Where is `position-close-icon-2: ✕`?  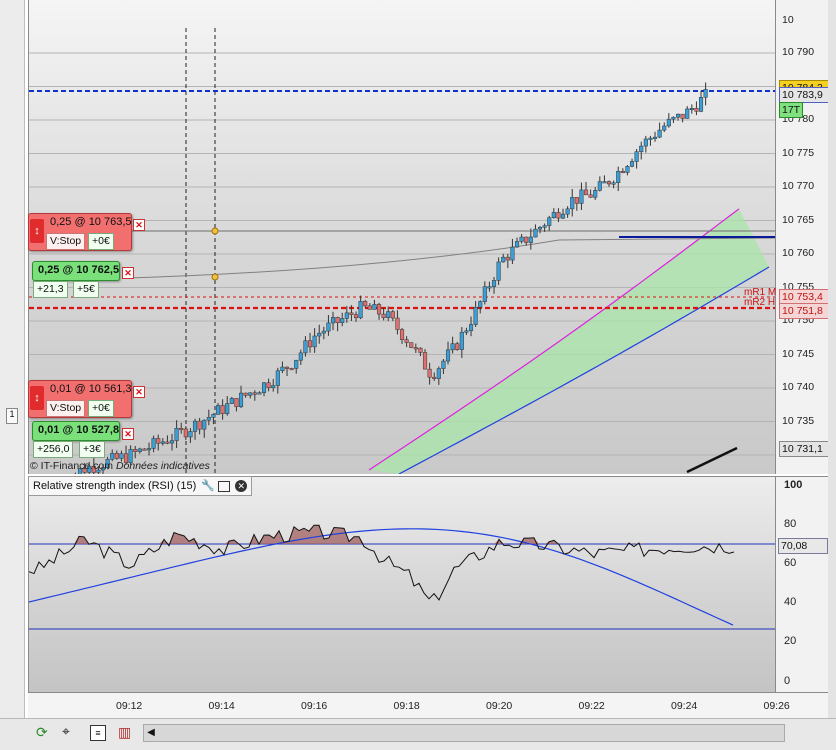 position-close-icon-2: ✕ is located at coordinates (128, 434).